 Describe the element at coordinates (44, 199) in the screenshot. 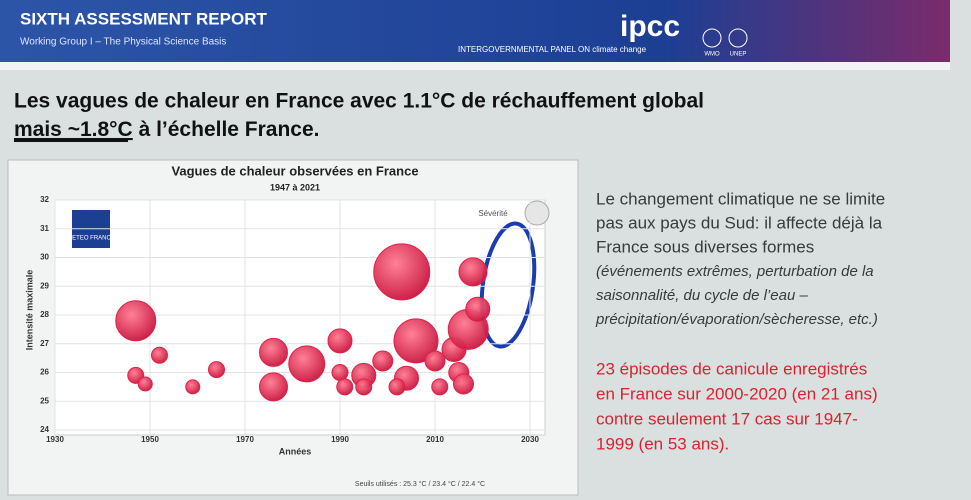

I see `y-tick-label: 32` at that location.